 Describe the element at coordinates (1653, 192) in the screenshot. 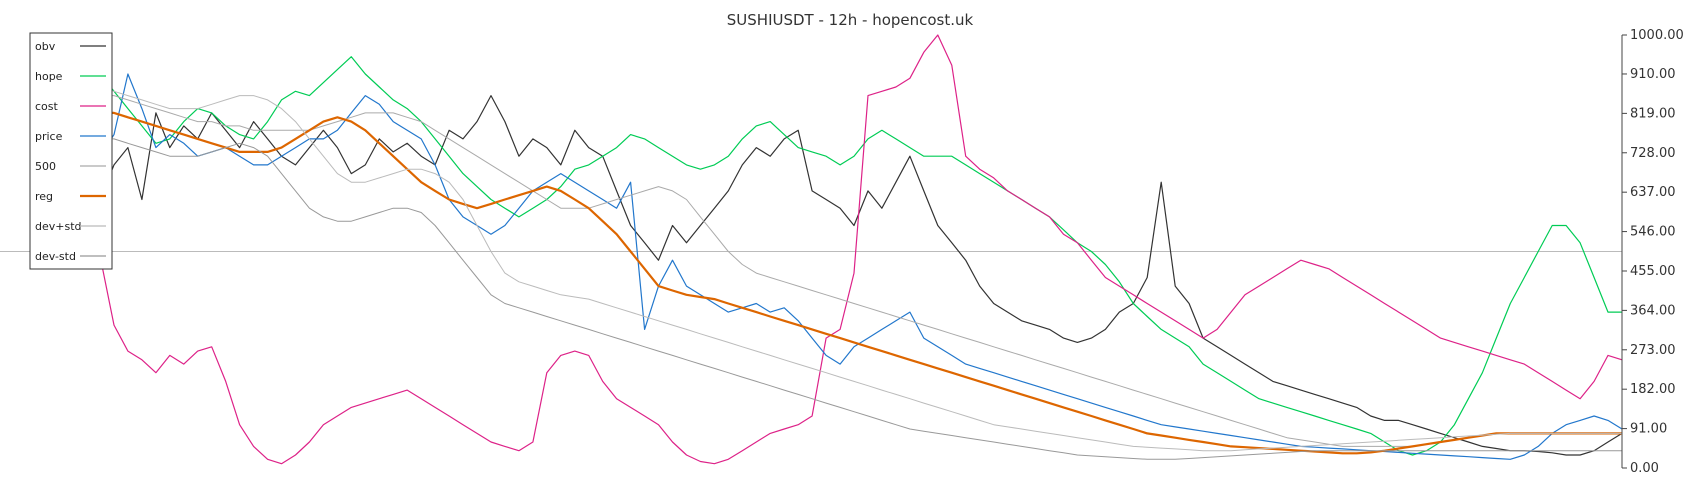

I see `y-tick-label: 637.00` at that location.